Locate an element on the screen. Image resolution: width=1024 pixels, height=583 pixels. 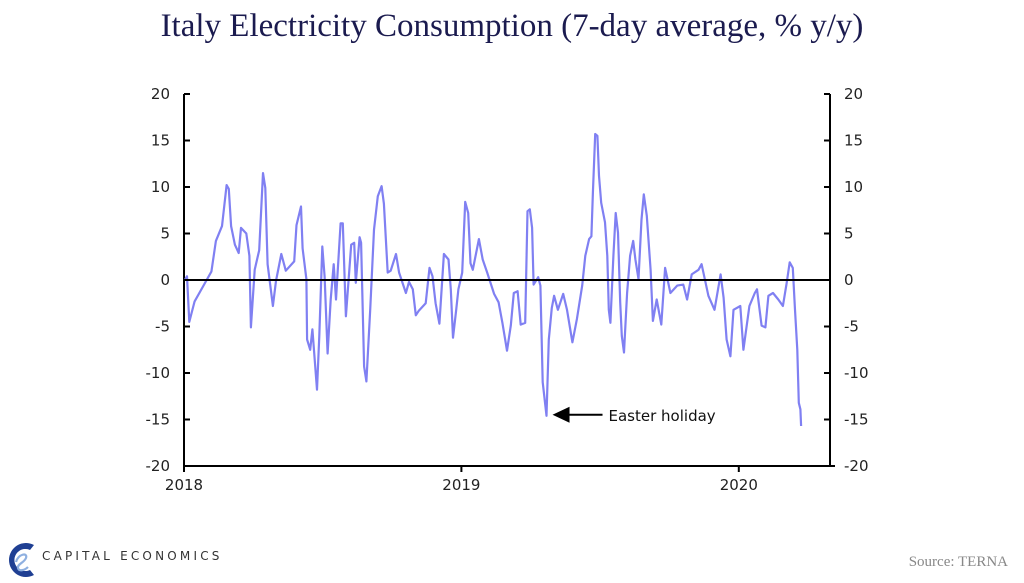
right-y-tick-label: 20 is located at coordinates (853, 94).